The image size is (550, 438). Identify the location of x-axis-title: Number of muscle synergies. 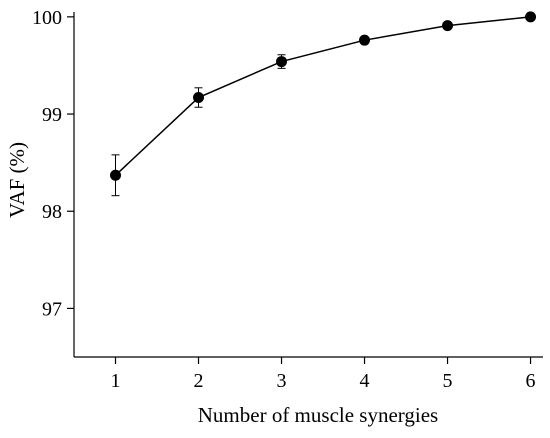
(318, 415).